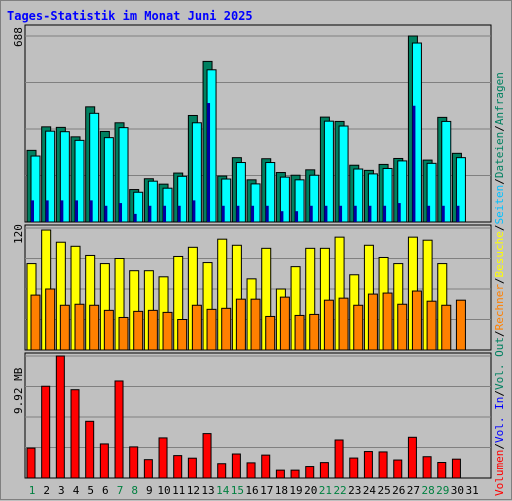 This screenshot has height=501, width=512. I want to click on day-label: 1, so click(32, 490).